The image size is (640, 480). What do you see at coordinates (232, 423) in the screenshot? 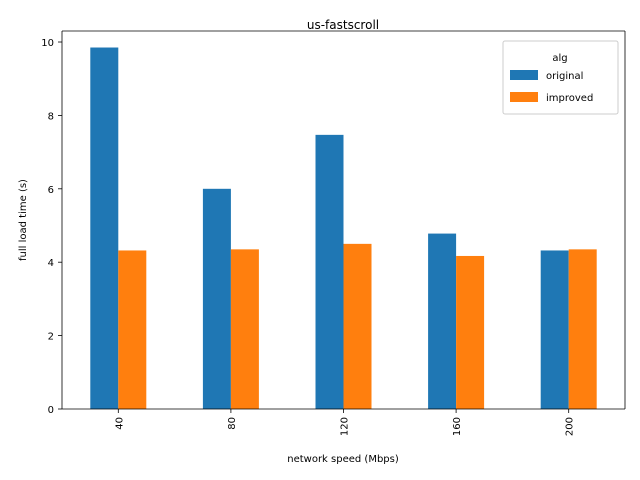
I see `x-tick-label: 80` at bounding box center [232, 423].